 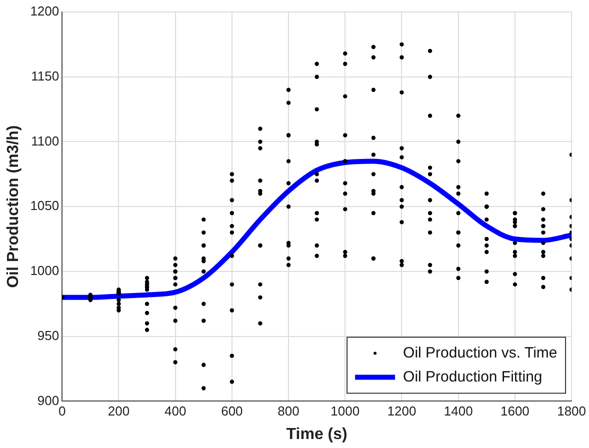 I want to click on y-tick-label: 1150, so click(x=45, y=76).